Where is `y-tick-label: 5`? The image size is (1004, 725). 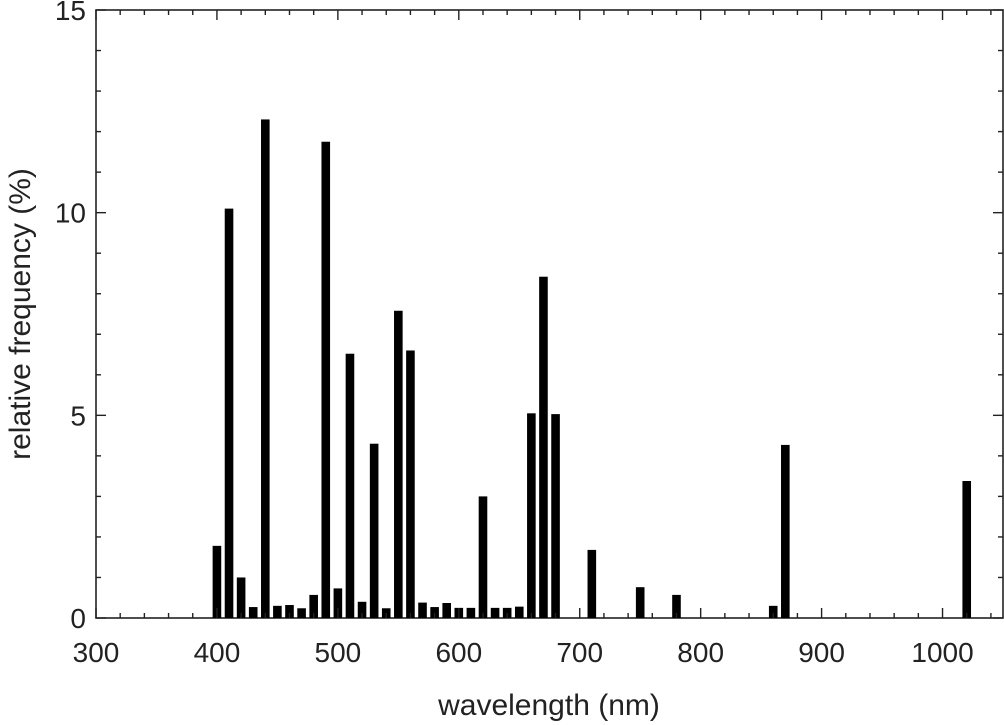 y-tick-label: 5 is located at coordinates (78, 415).